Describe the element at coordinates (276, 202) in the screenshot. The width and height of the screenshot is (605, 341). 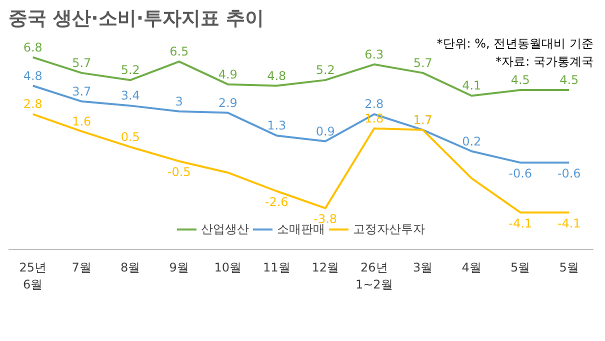
I see `data-label: -2.6` at that location.